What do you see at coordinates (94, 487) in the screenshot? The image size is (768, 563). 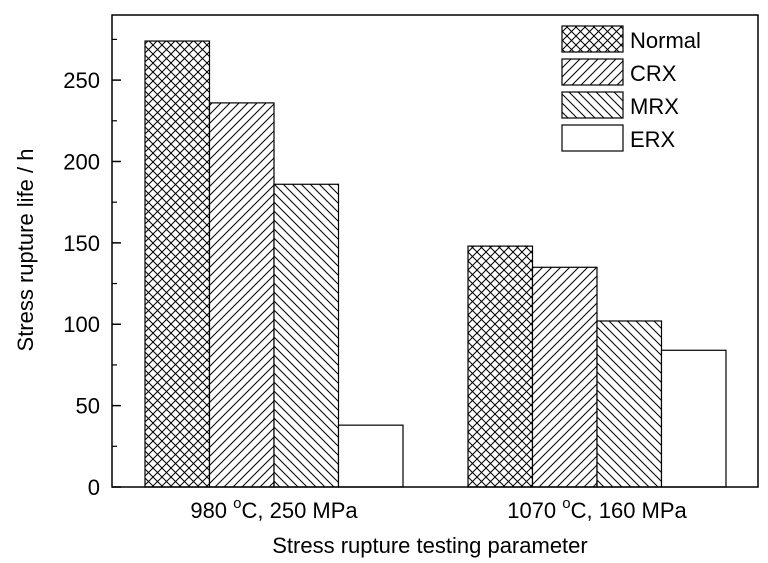 I see `y-tick-label: 0` at bounding box center [94, 487].